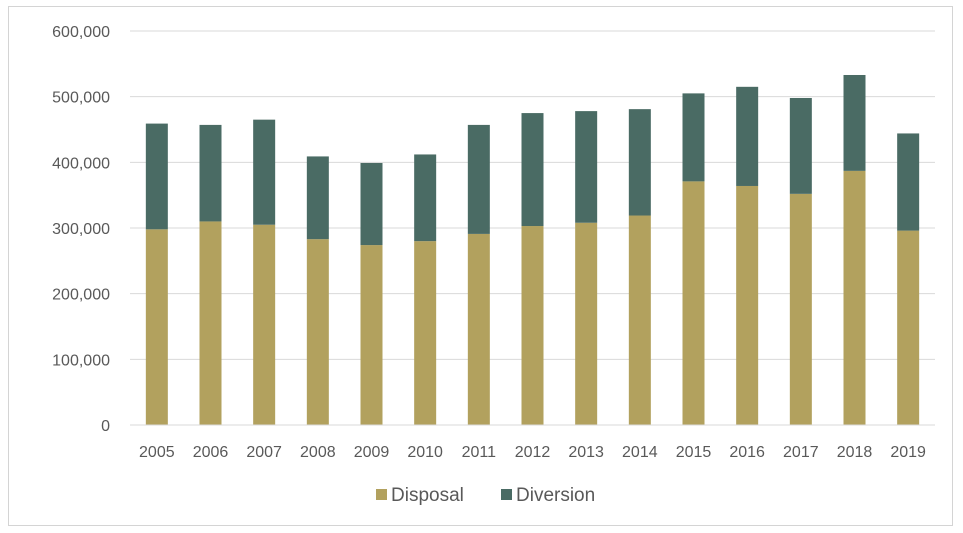 This screenshot has width=963, height=533. I want to click on legend-swatch-diversion, so click(506, 494).